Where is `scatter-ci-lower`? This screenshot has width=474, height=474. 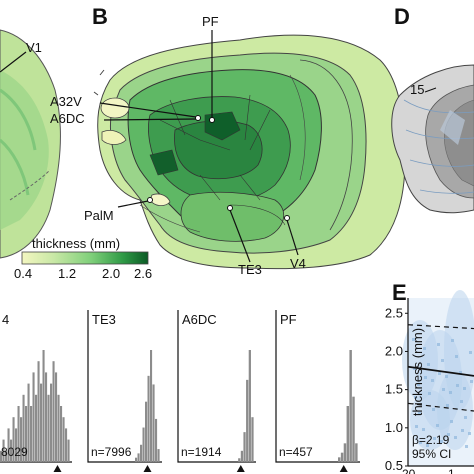
scatter-ci-lower is located at coordinates (440, 407).